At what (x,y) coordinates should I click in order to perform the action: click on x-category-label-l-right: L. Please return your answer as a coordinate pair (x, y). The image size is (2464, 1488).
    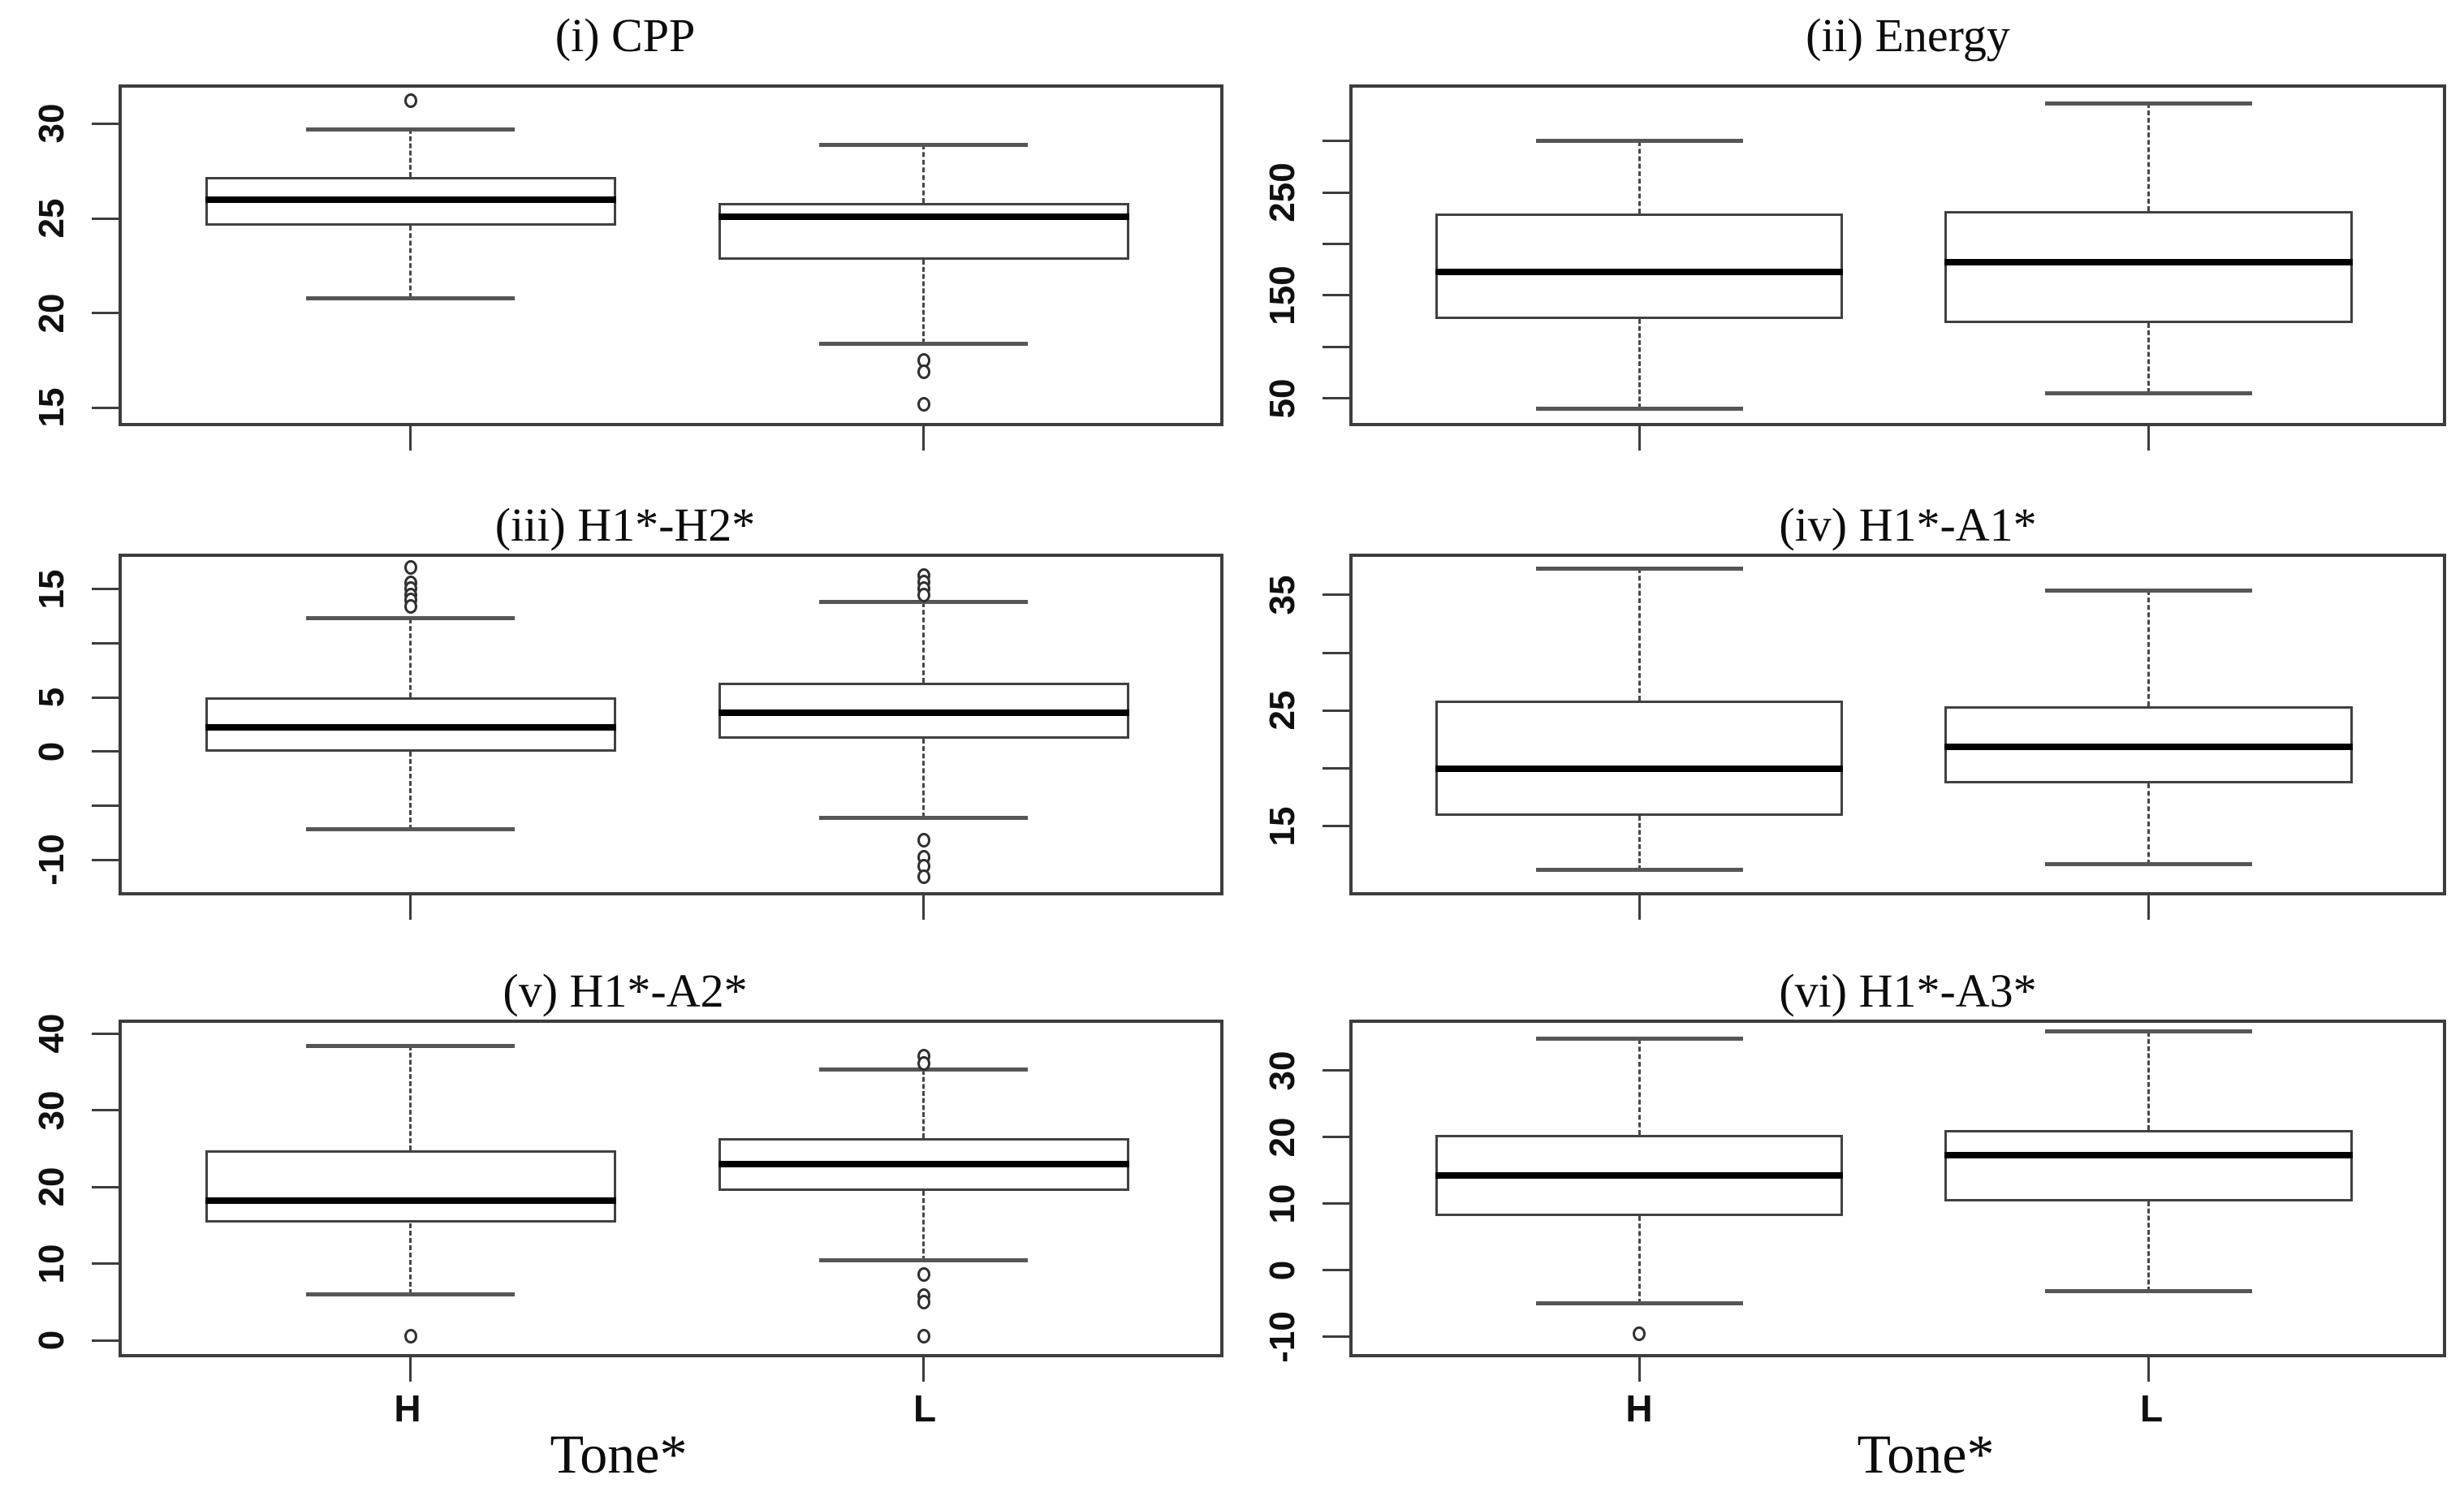
    Looking at the image, I should click on (2151, 1408).